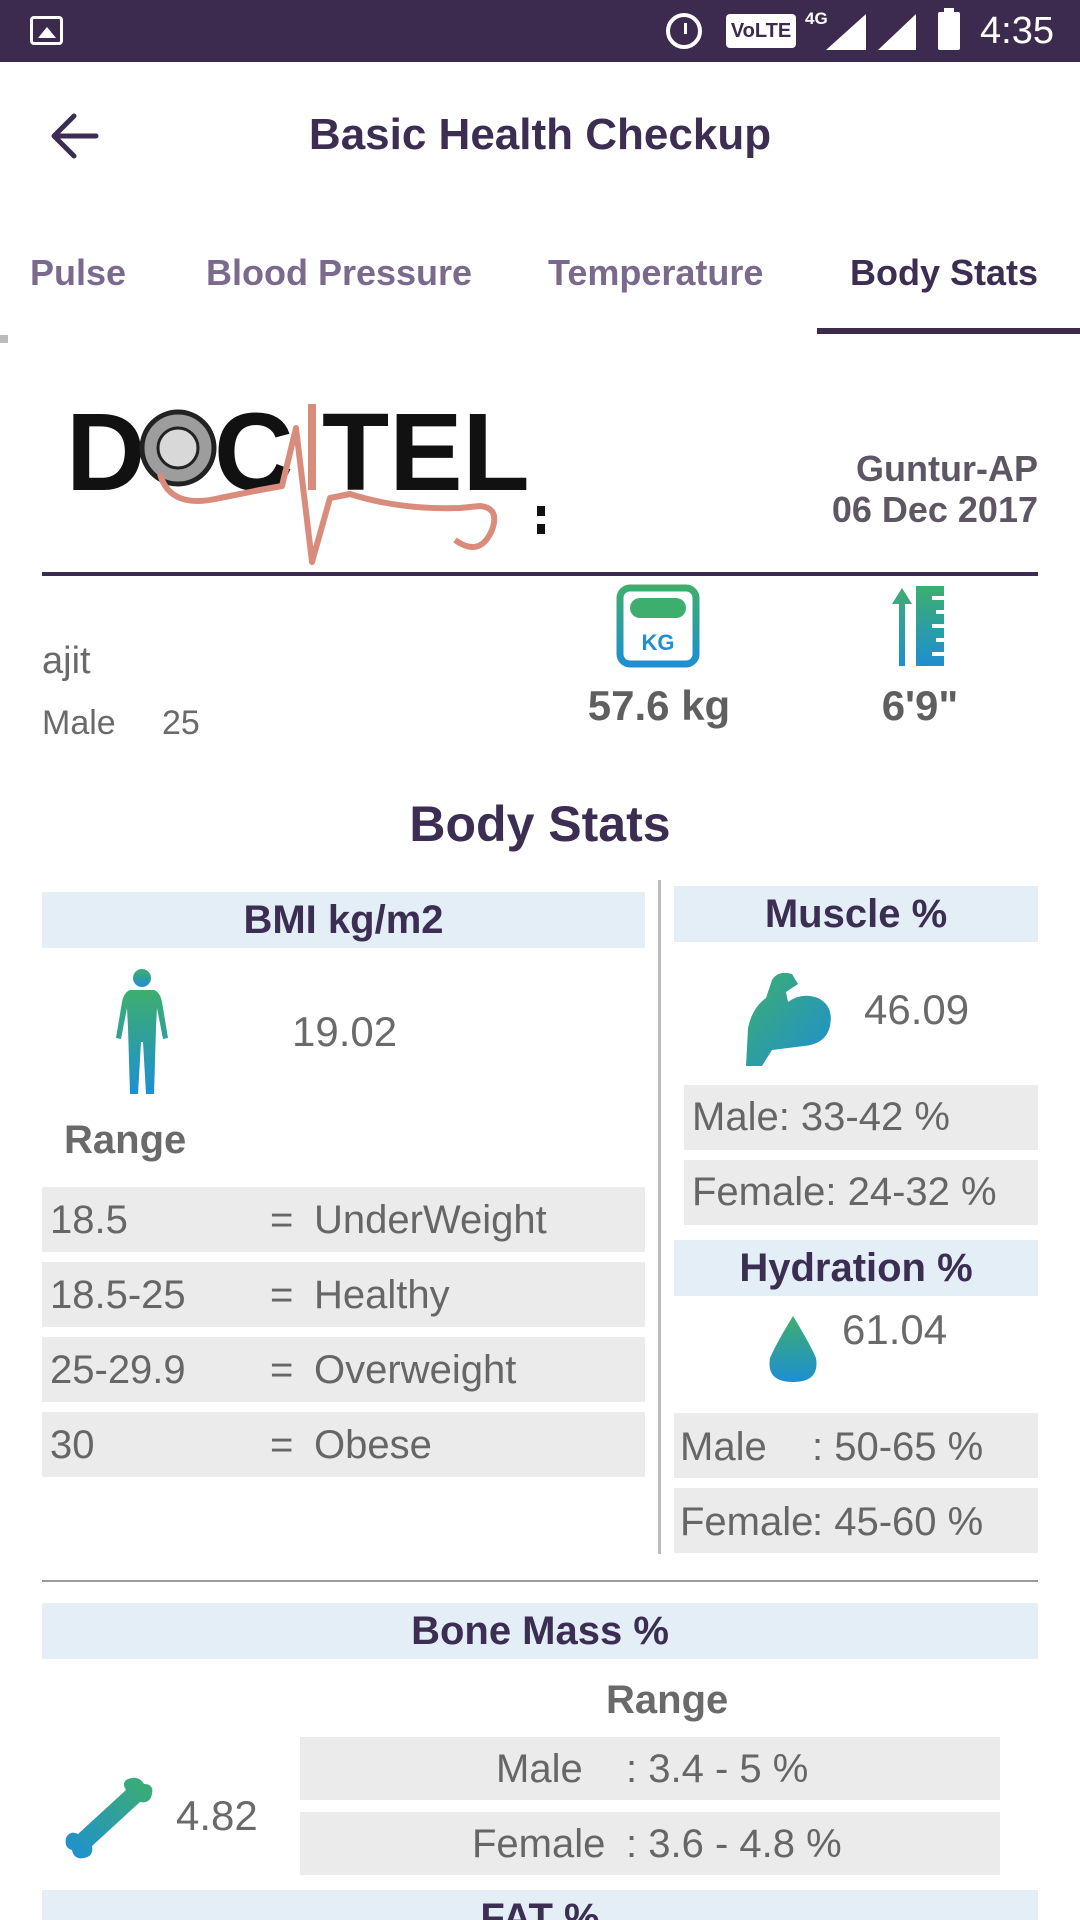 The image size is (1080, 1920). I want to click on bmi-range-row: 30 = Obese, so click(343, 1444).